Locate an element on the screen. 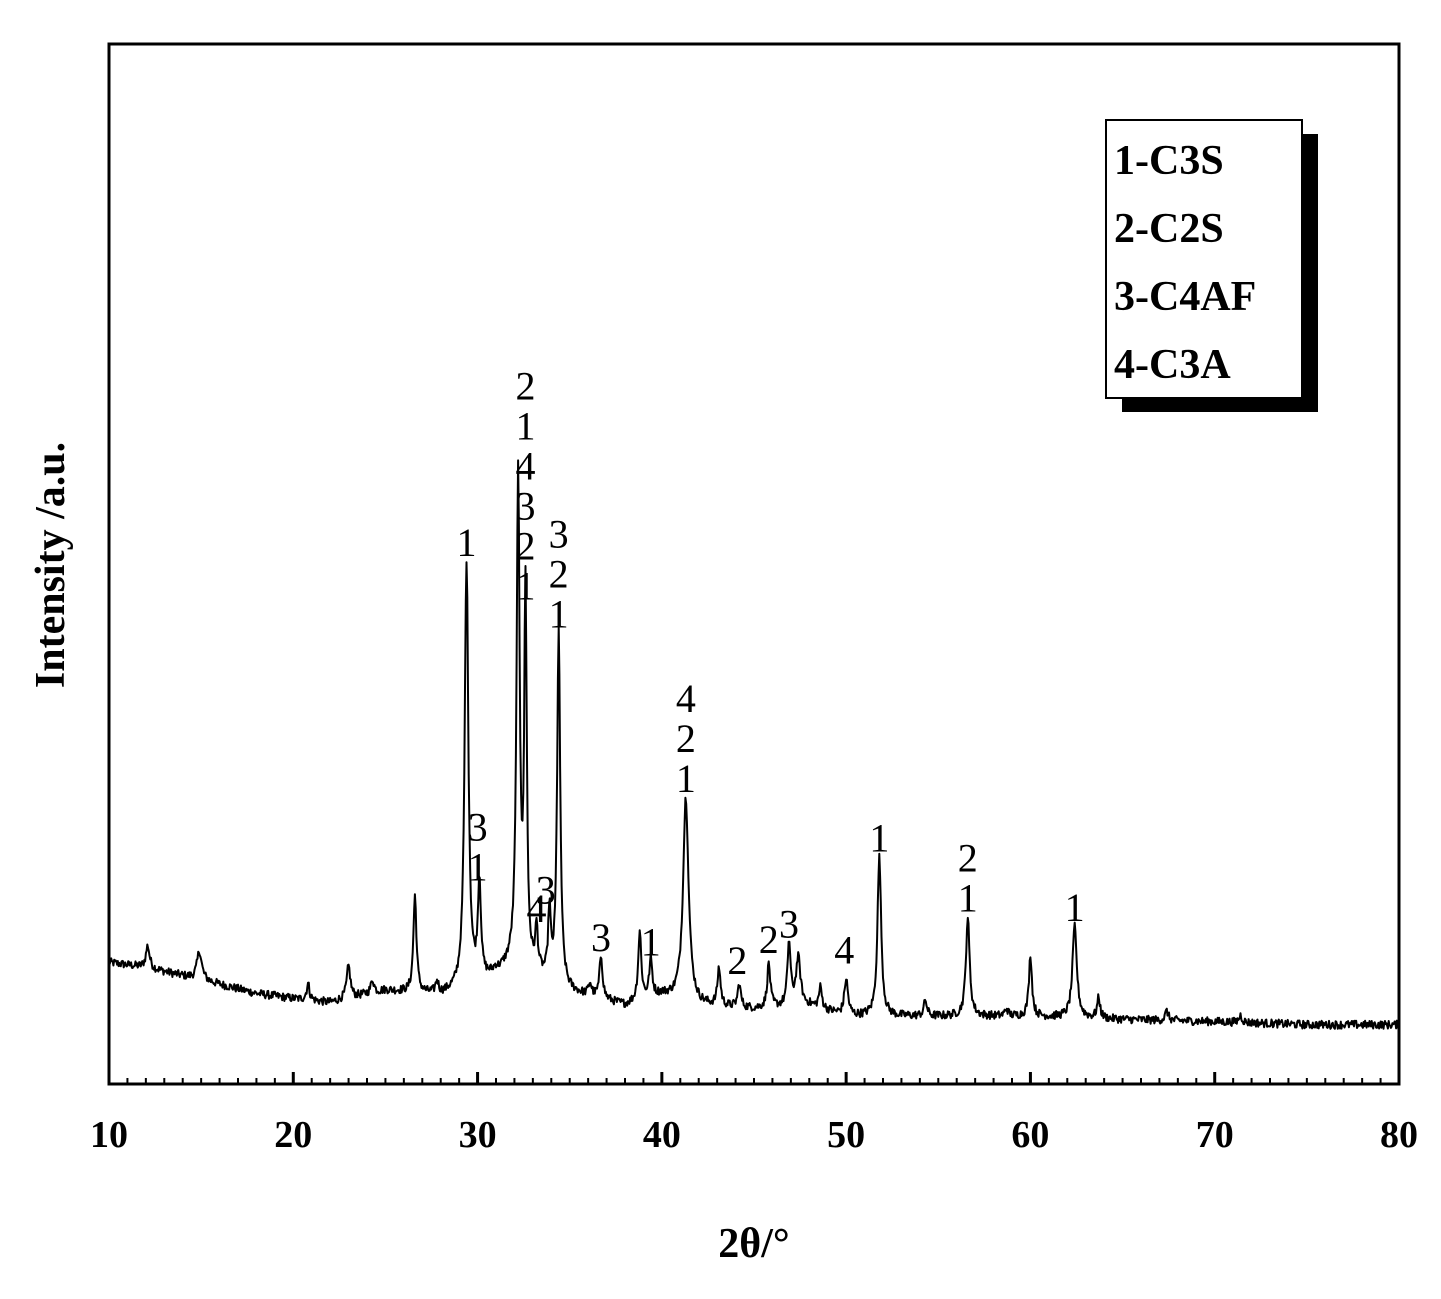  x-tick-label: 60 is located at coordinates (1030, 1135).